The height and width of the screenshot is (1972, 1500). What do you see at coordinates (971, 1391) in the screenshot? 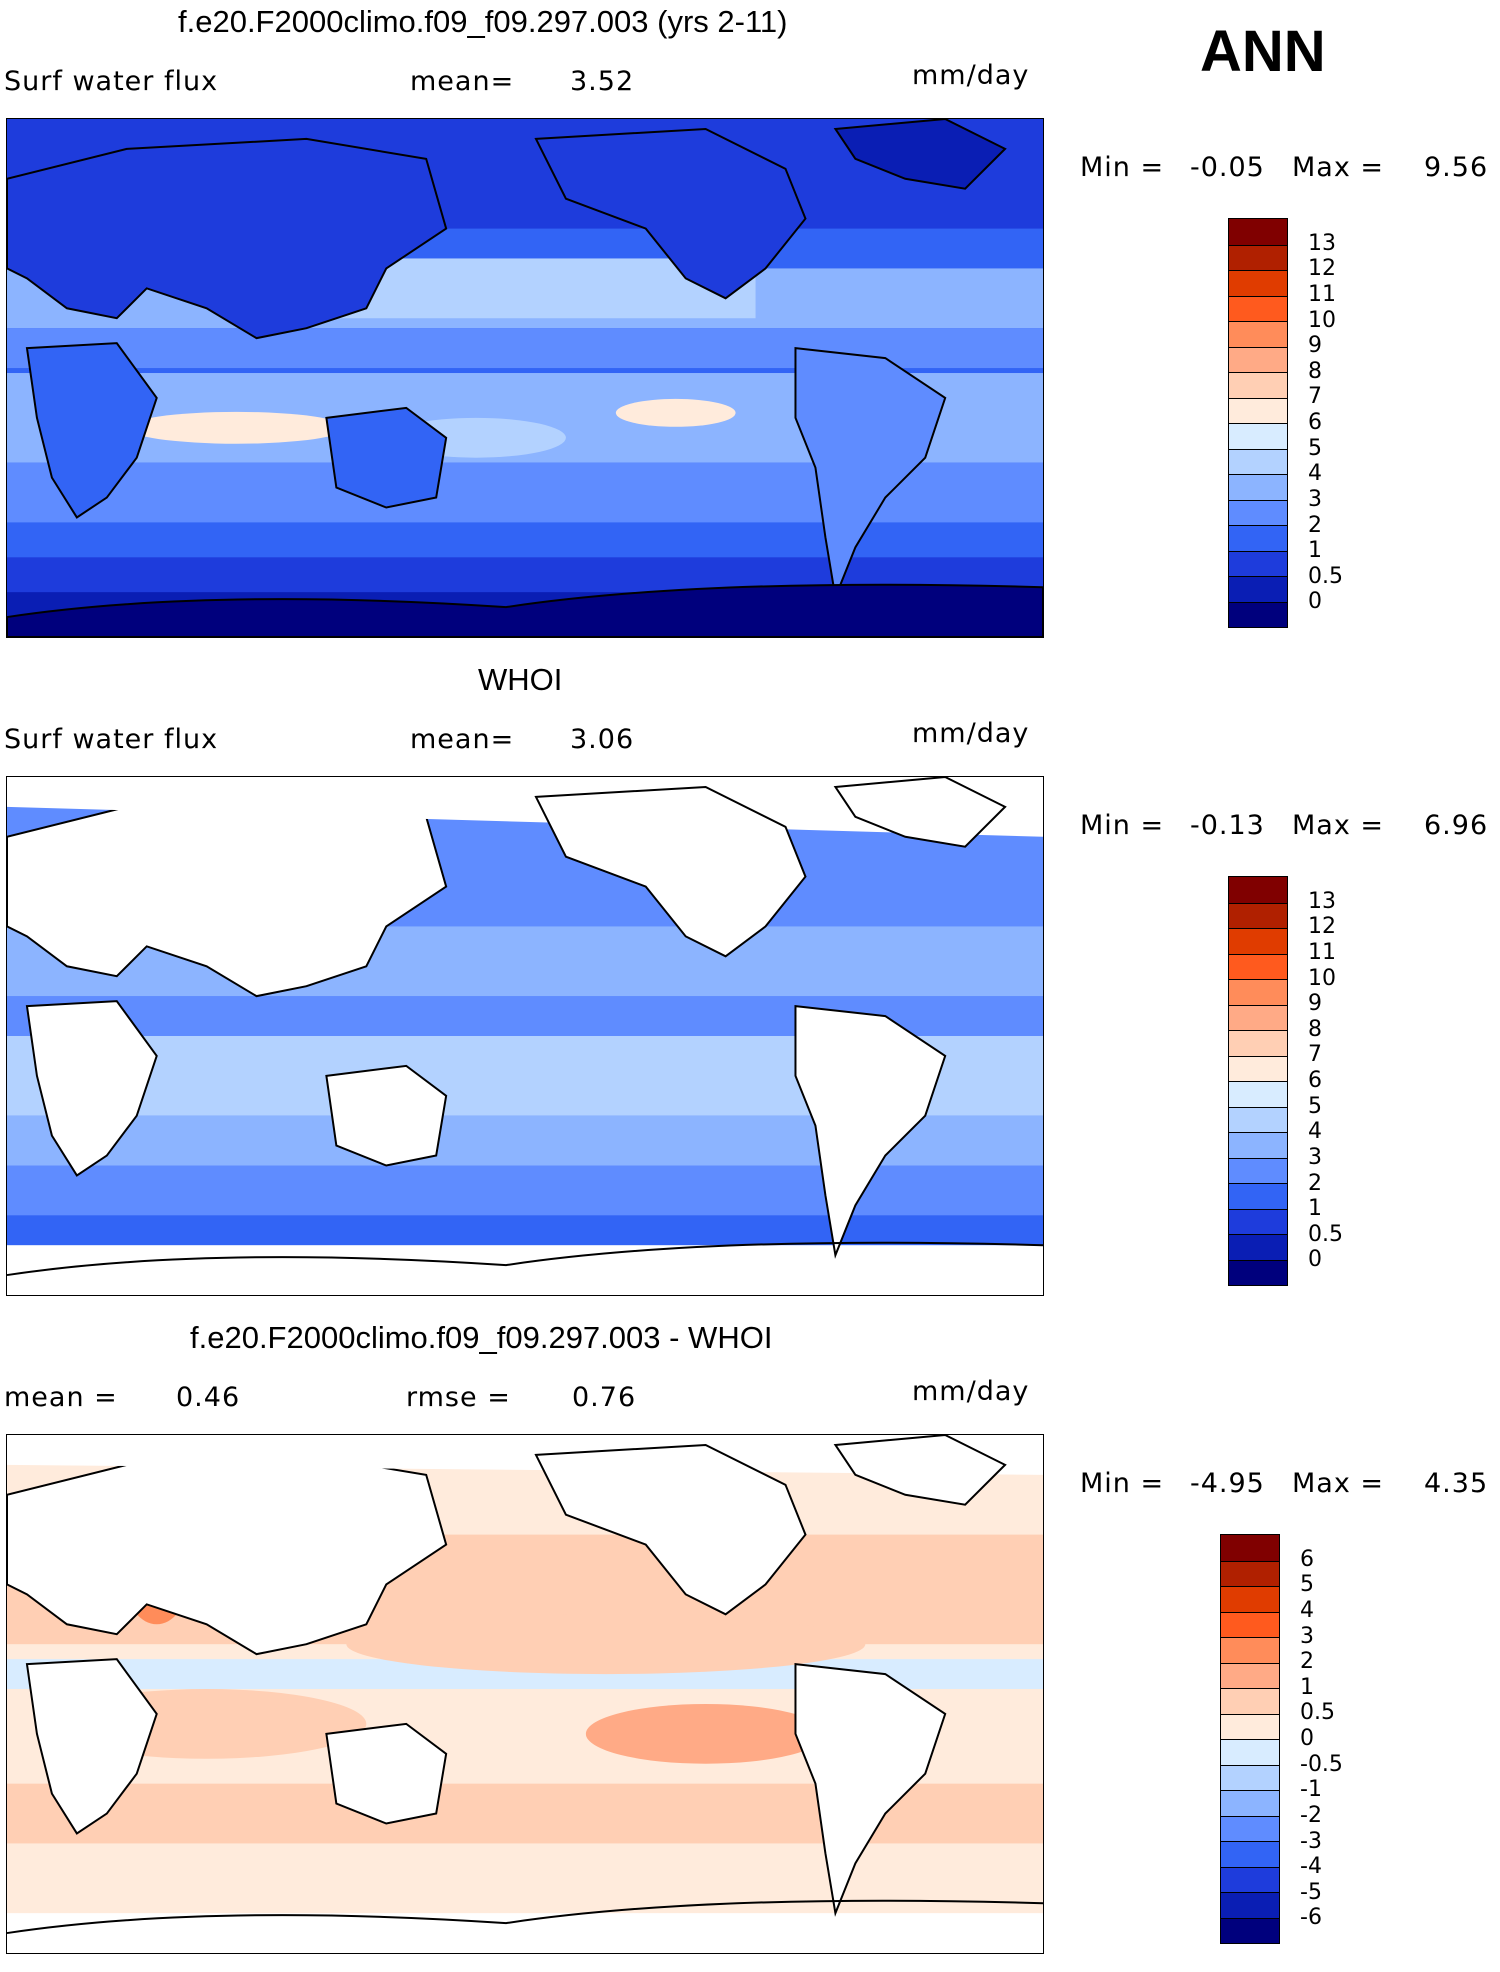
I see `panel3-units: mm/day` at bounding box center [971, 1391].